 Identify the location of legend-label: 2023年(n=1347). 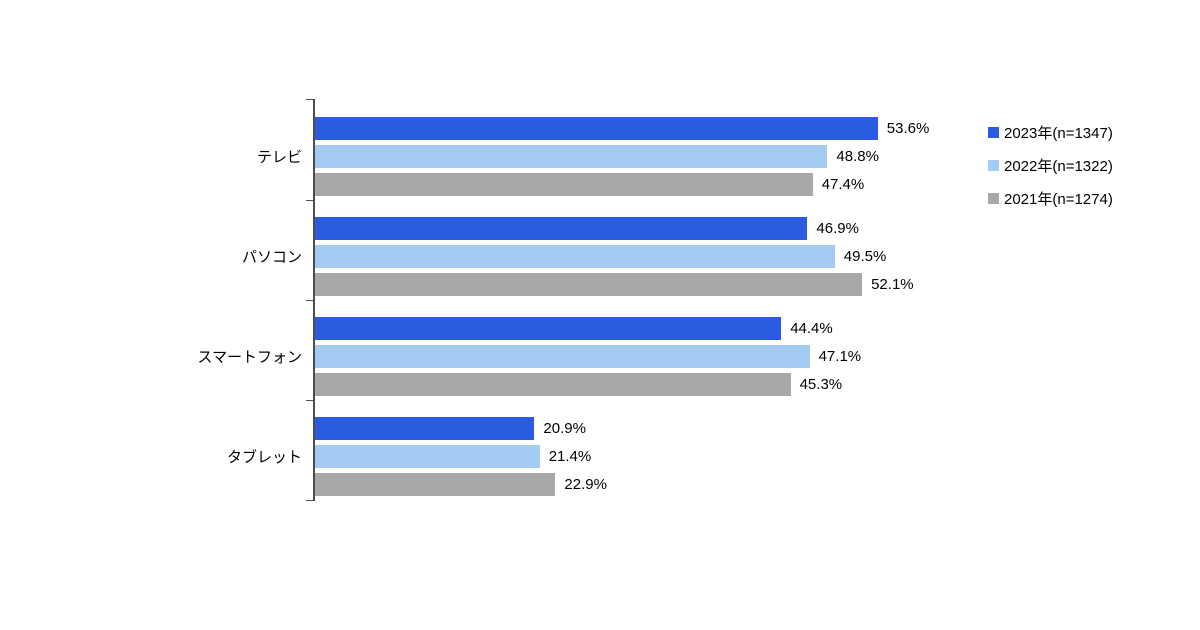
(1058, 133).